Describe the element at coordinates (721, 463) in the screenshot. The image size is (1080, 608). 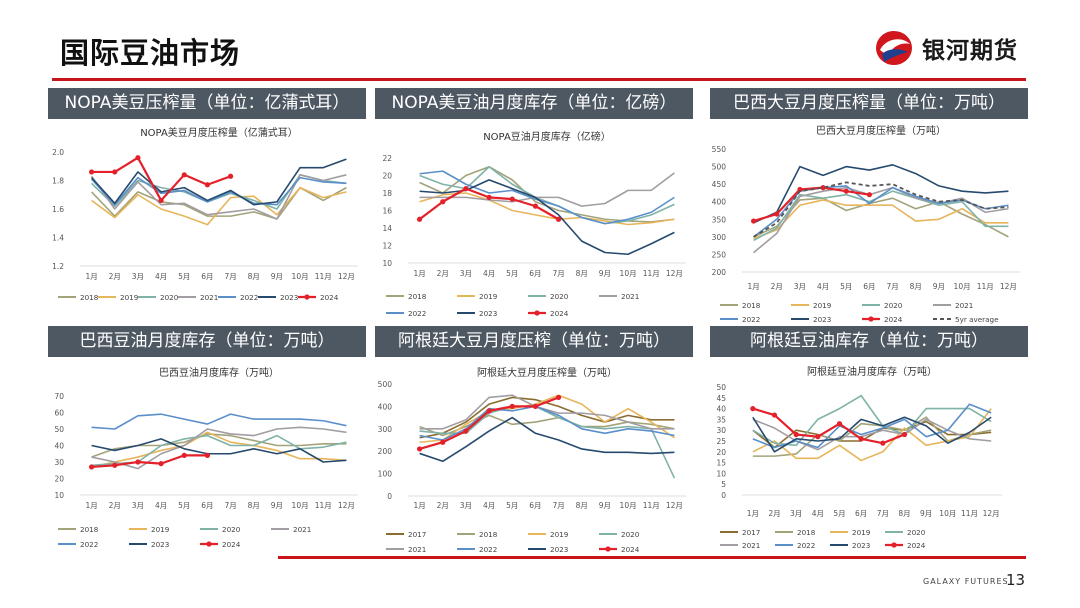
I see `y-tick-label: 15` at that location.